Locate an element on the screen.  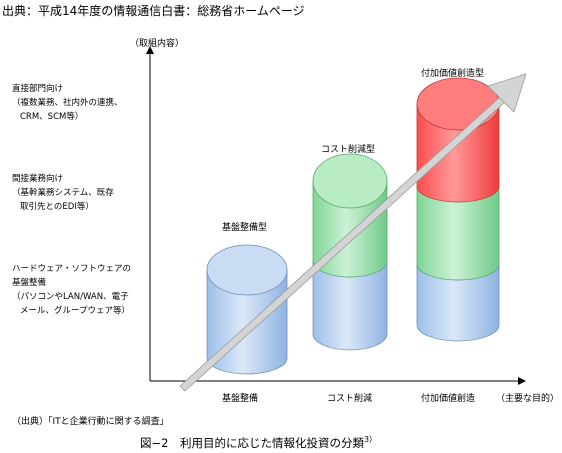
x-category-cost-reduction: コスト削減 is located at coordinates (350, 399).